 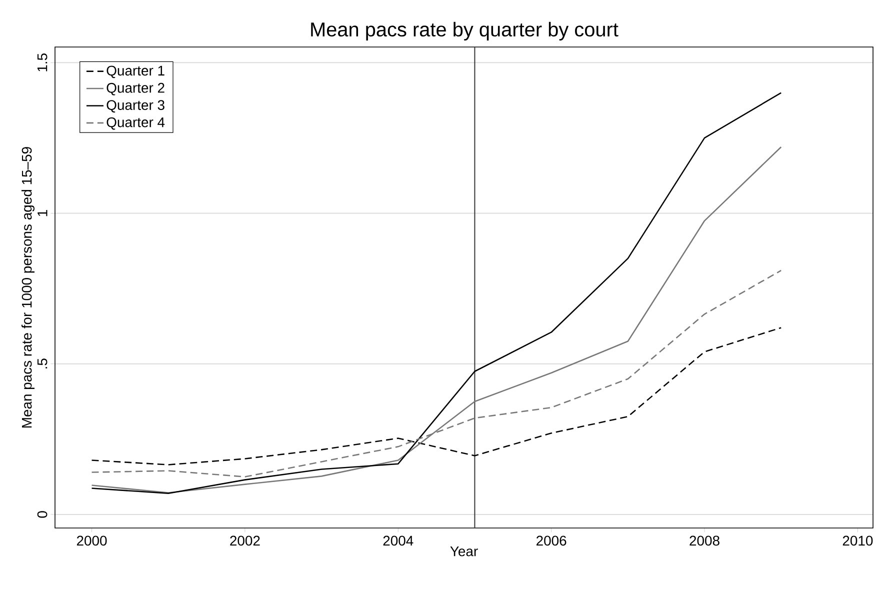 What do you see at coordinates (42, 514) in the screenshot?
I see `y-tick-label: 0` at bounding box center [42, 514].